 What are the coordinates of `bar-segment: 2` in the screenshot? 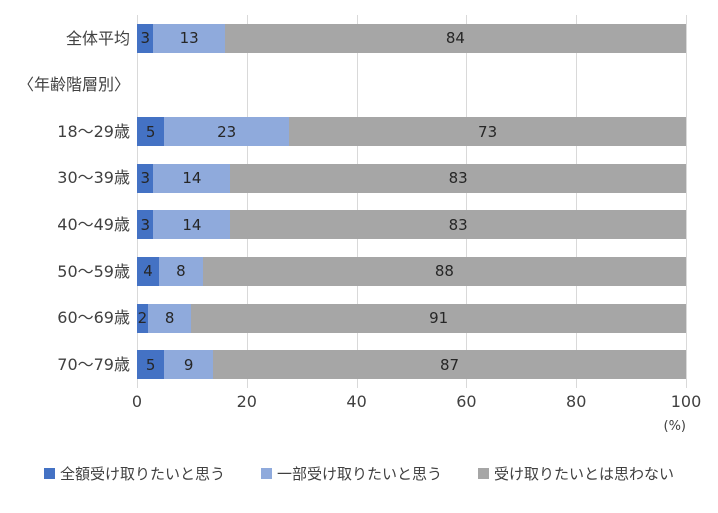 It's located at (142, 318).